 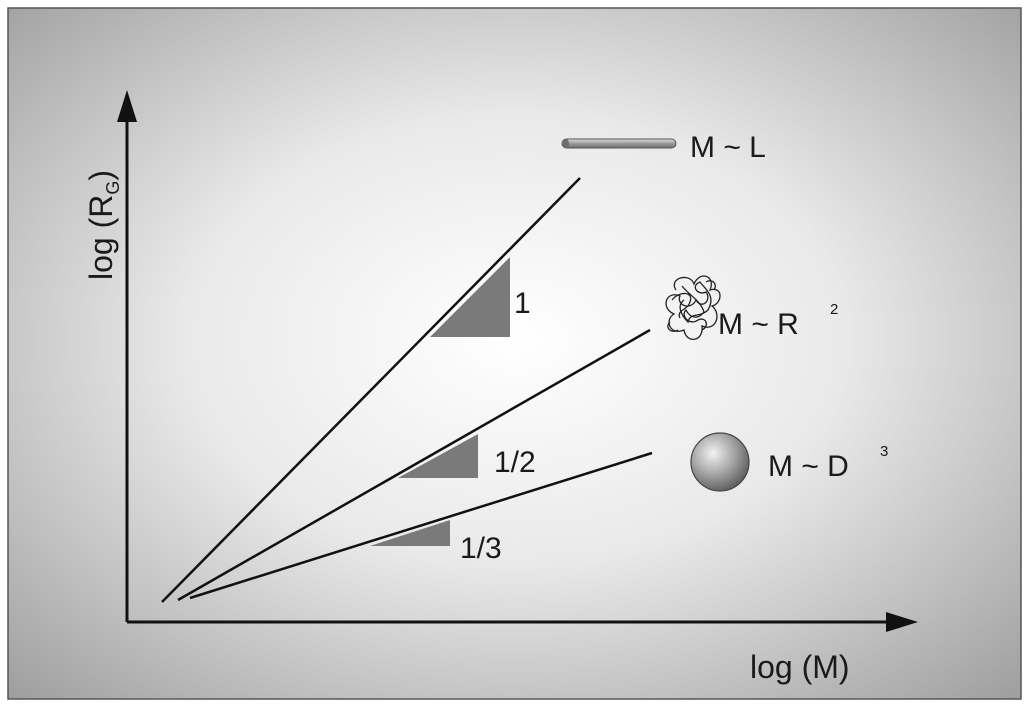 What do you see at coordinates (515, 462) in the screenshot?
I see `slope-label-half: 1/2` at bounding box center [515, 462].